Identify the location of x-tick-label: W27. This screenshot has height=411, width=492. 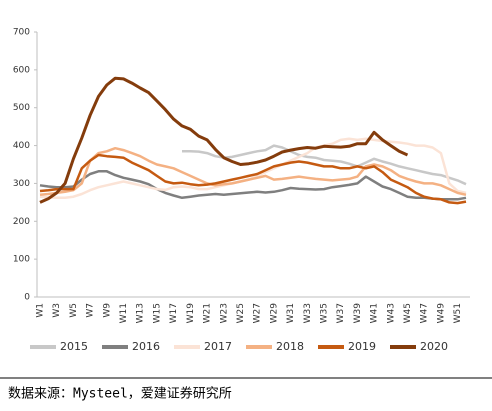
(258, 313).